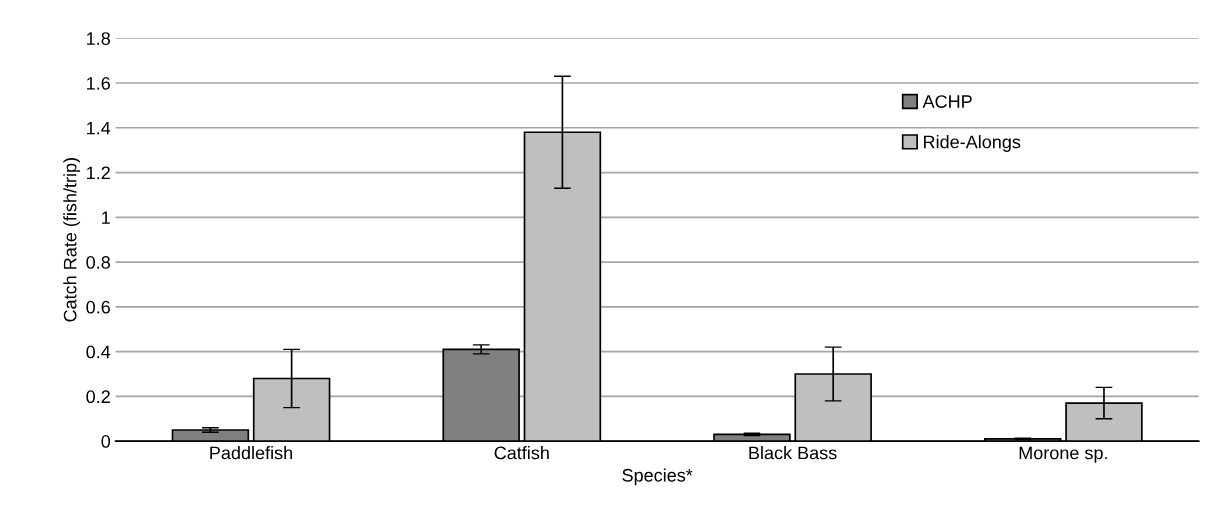 The image size is (1217, 510). I want to click on y-tick-label: 0.2, so click(98, 397).